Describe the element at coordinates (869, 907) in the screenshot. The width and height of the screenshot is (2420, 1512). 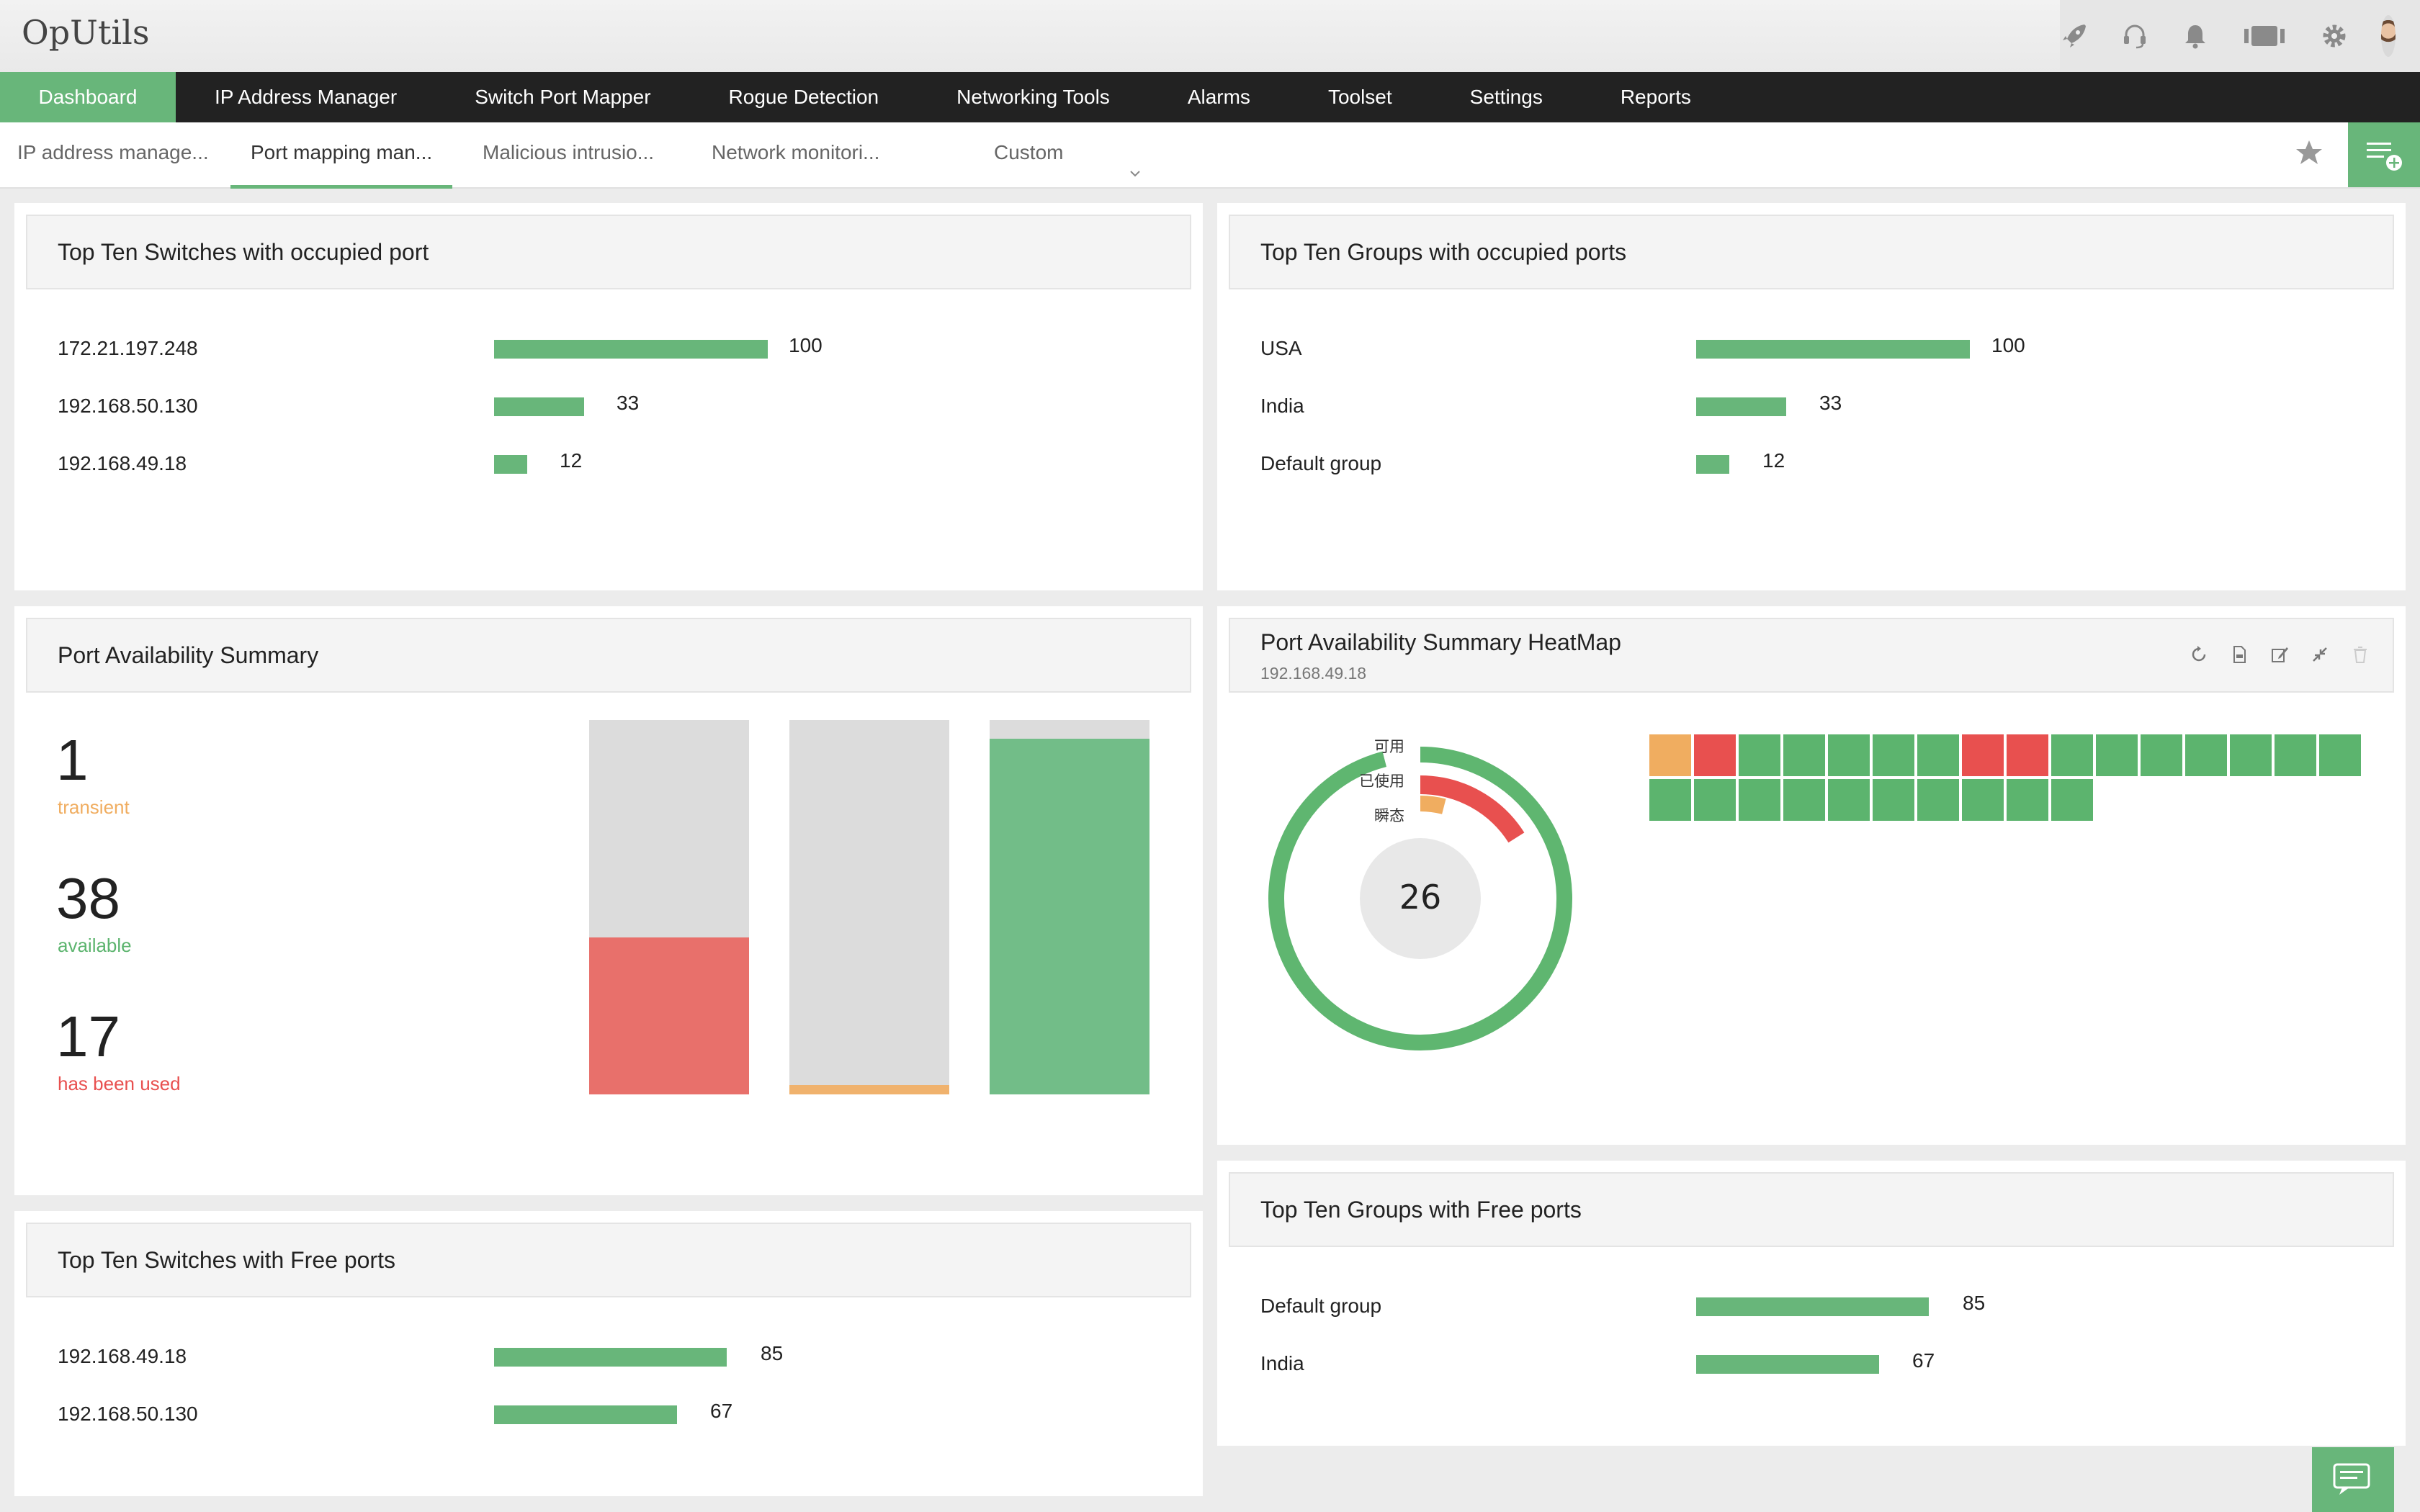
I see `summary-column-transient` at that location.